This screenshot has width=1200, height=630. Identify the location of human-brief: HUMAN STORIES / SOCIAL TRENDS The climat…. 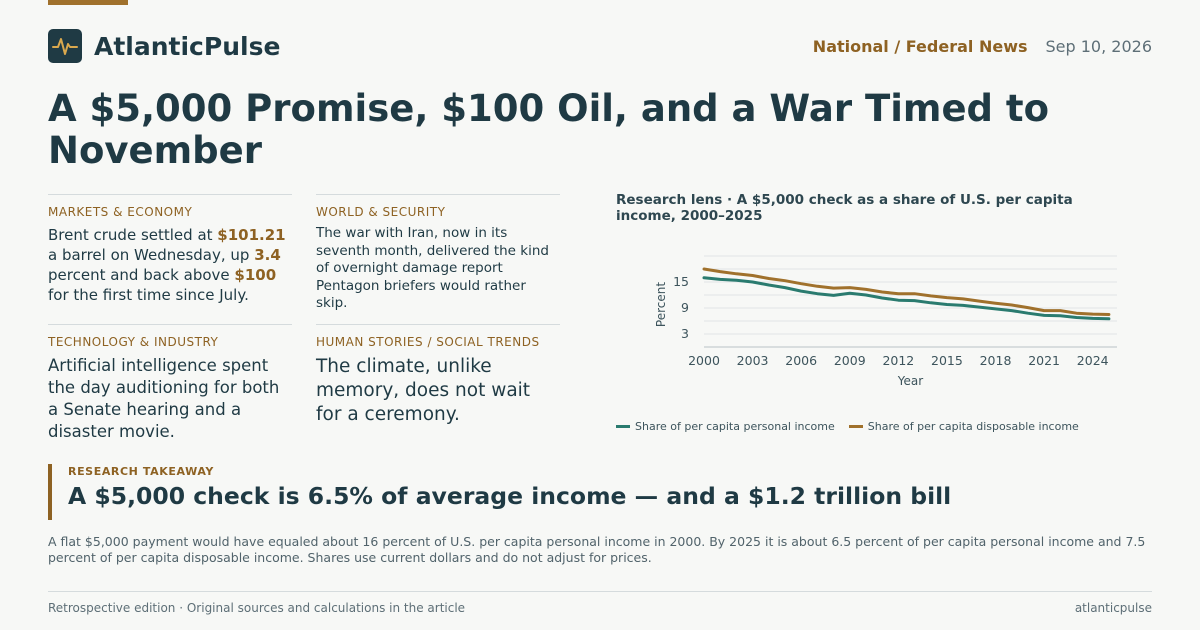
(438, 375).